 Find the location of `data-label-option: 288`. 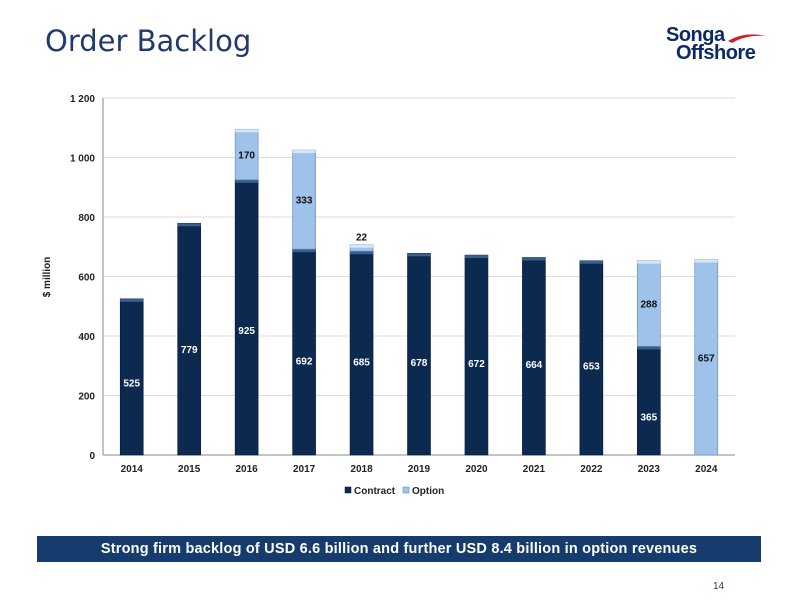

data-label-option: 288 is located at coordinates (648, 305).